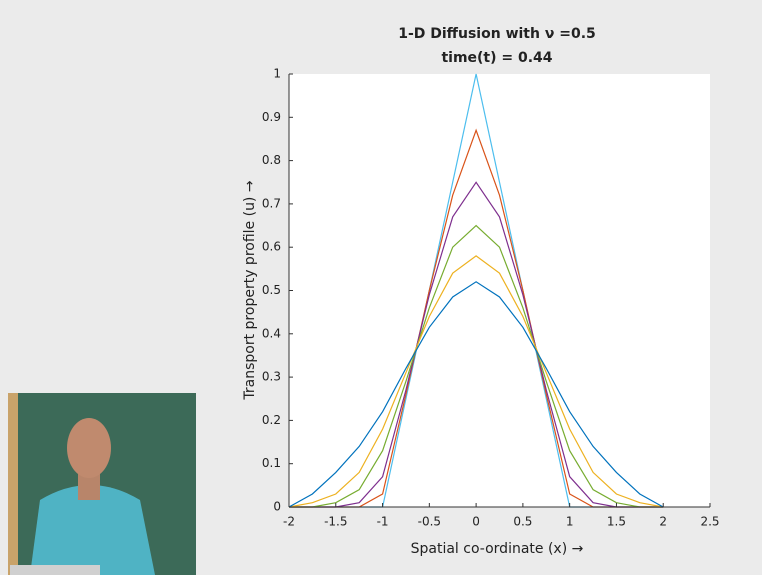  Describe the element at coordinates (497, 549) in the screenshot. I see `x-axis-label: Spatial co-ordinate (x) →` at that location.